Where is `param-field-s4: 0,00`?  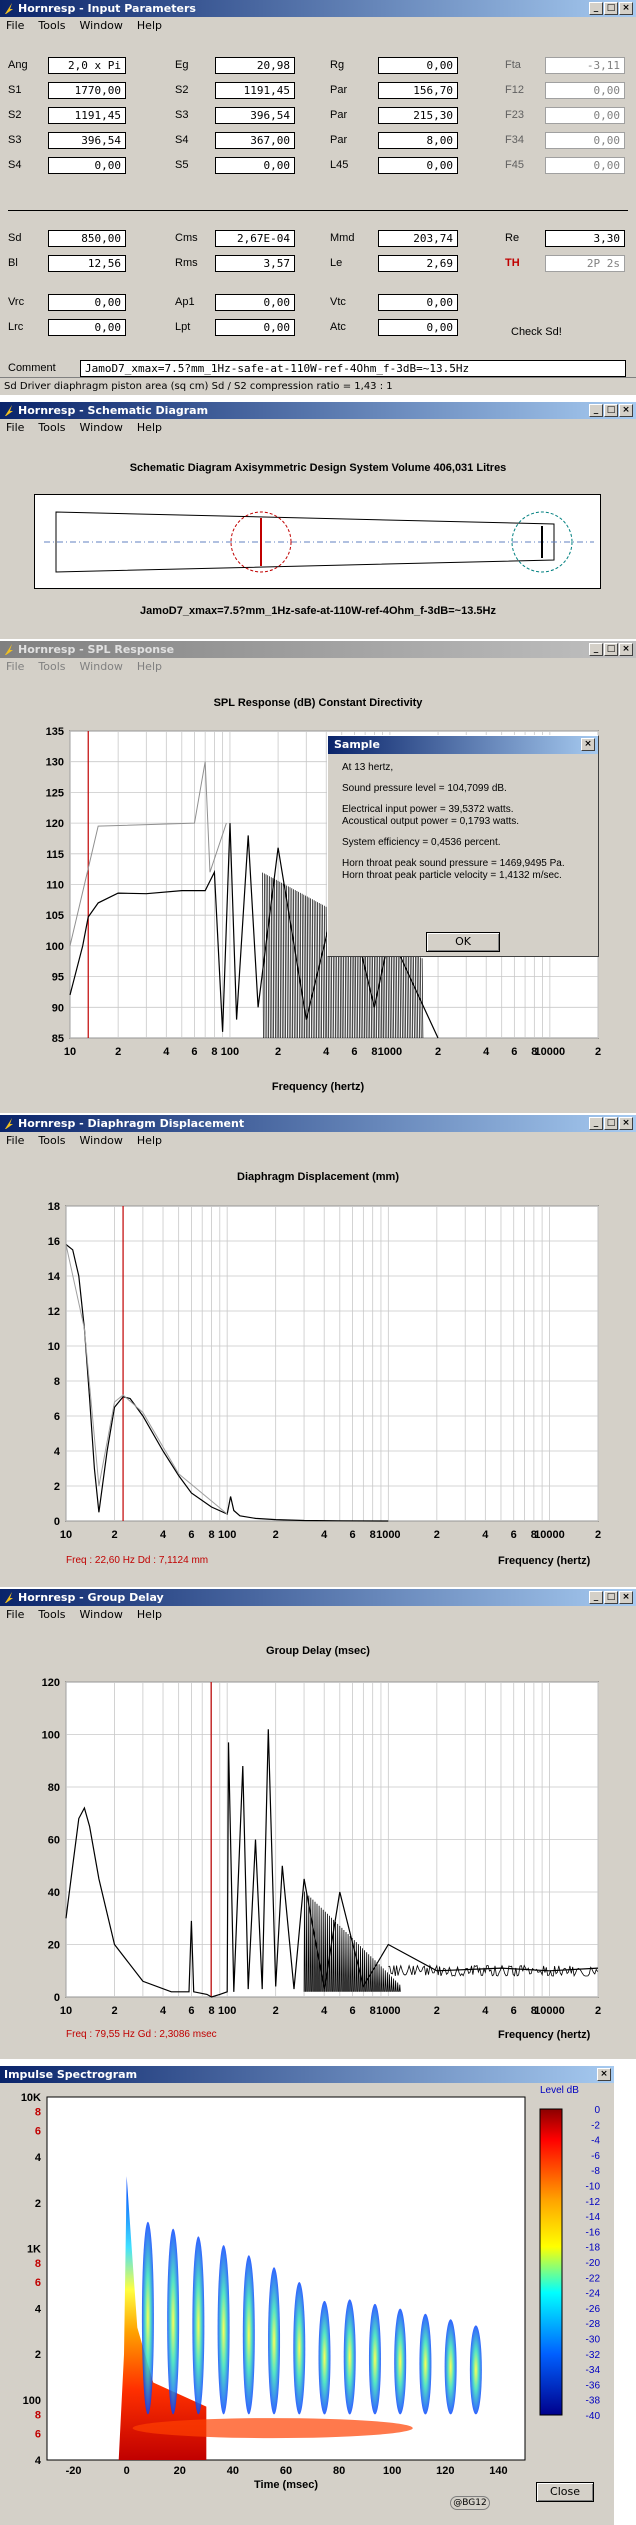
param-field-s4: 0,00 is located at coordinates (87, 165).